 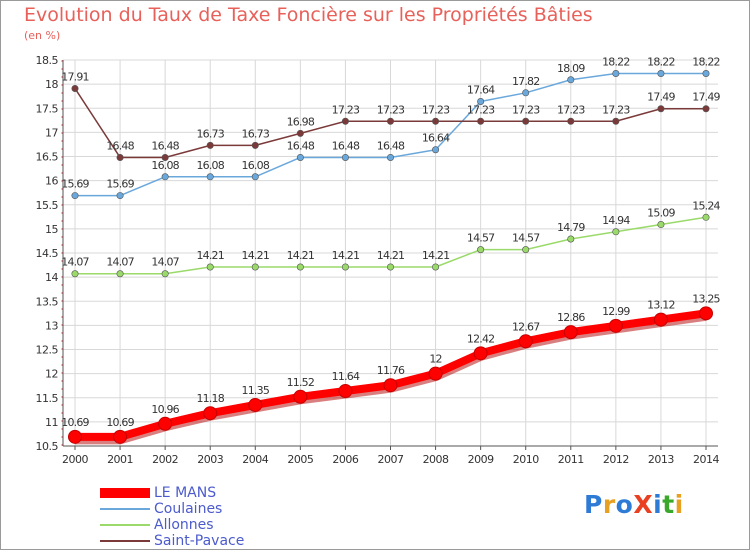 What do you see at coordinates (301, 382) in the screenshot?
I see `data-label: 11.52` at bounding box center [301, 382].